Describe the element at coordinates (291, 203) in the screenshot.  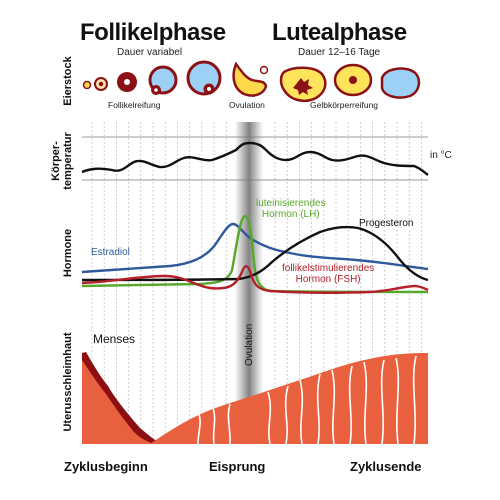
I see `lh-label-line1: luteinisierendes` at that location.